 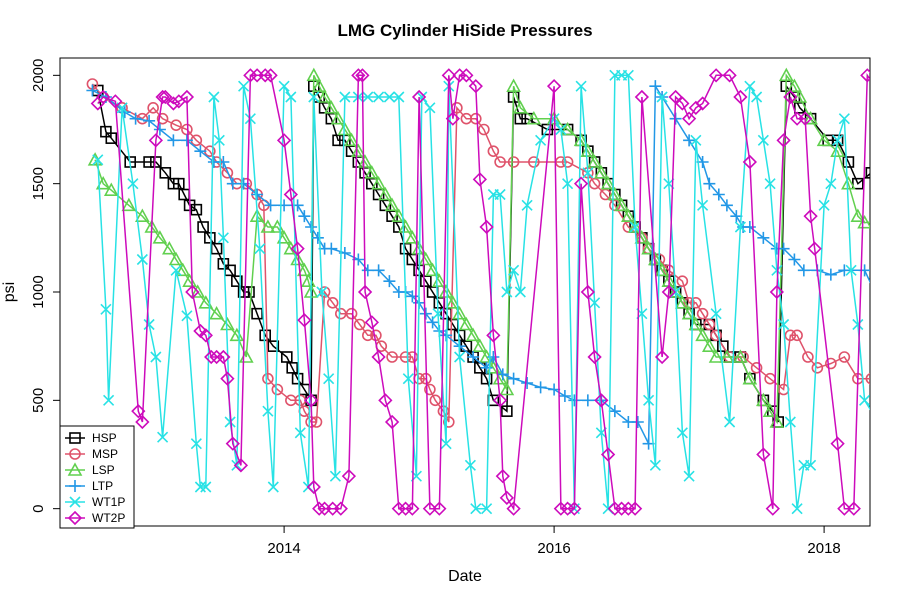 What do you see at coordinates (108, 518) in the screenshot?
I see `legend-label: WT2P` at bounding box center [108, 518].